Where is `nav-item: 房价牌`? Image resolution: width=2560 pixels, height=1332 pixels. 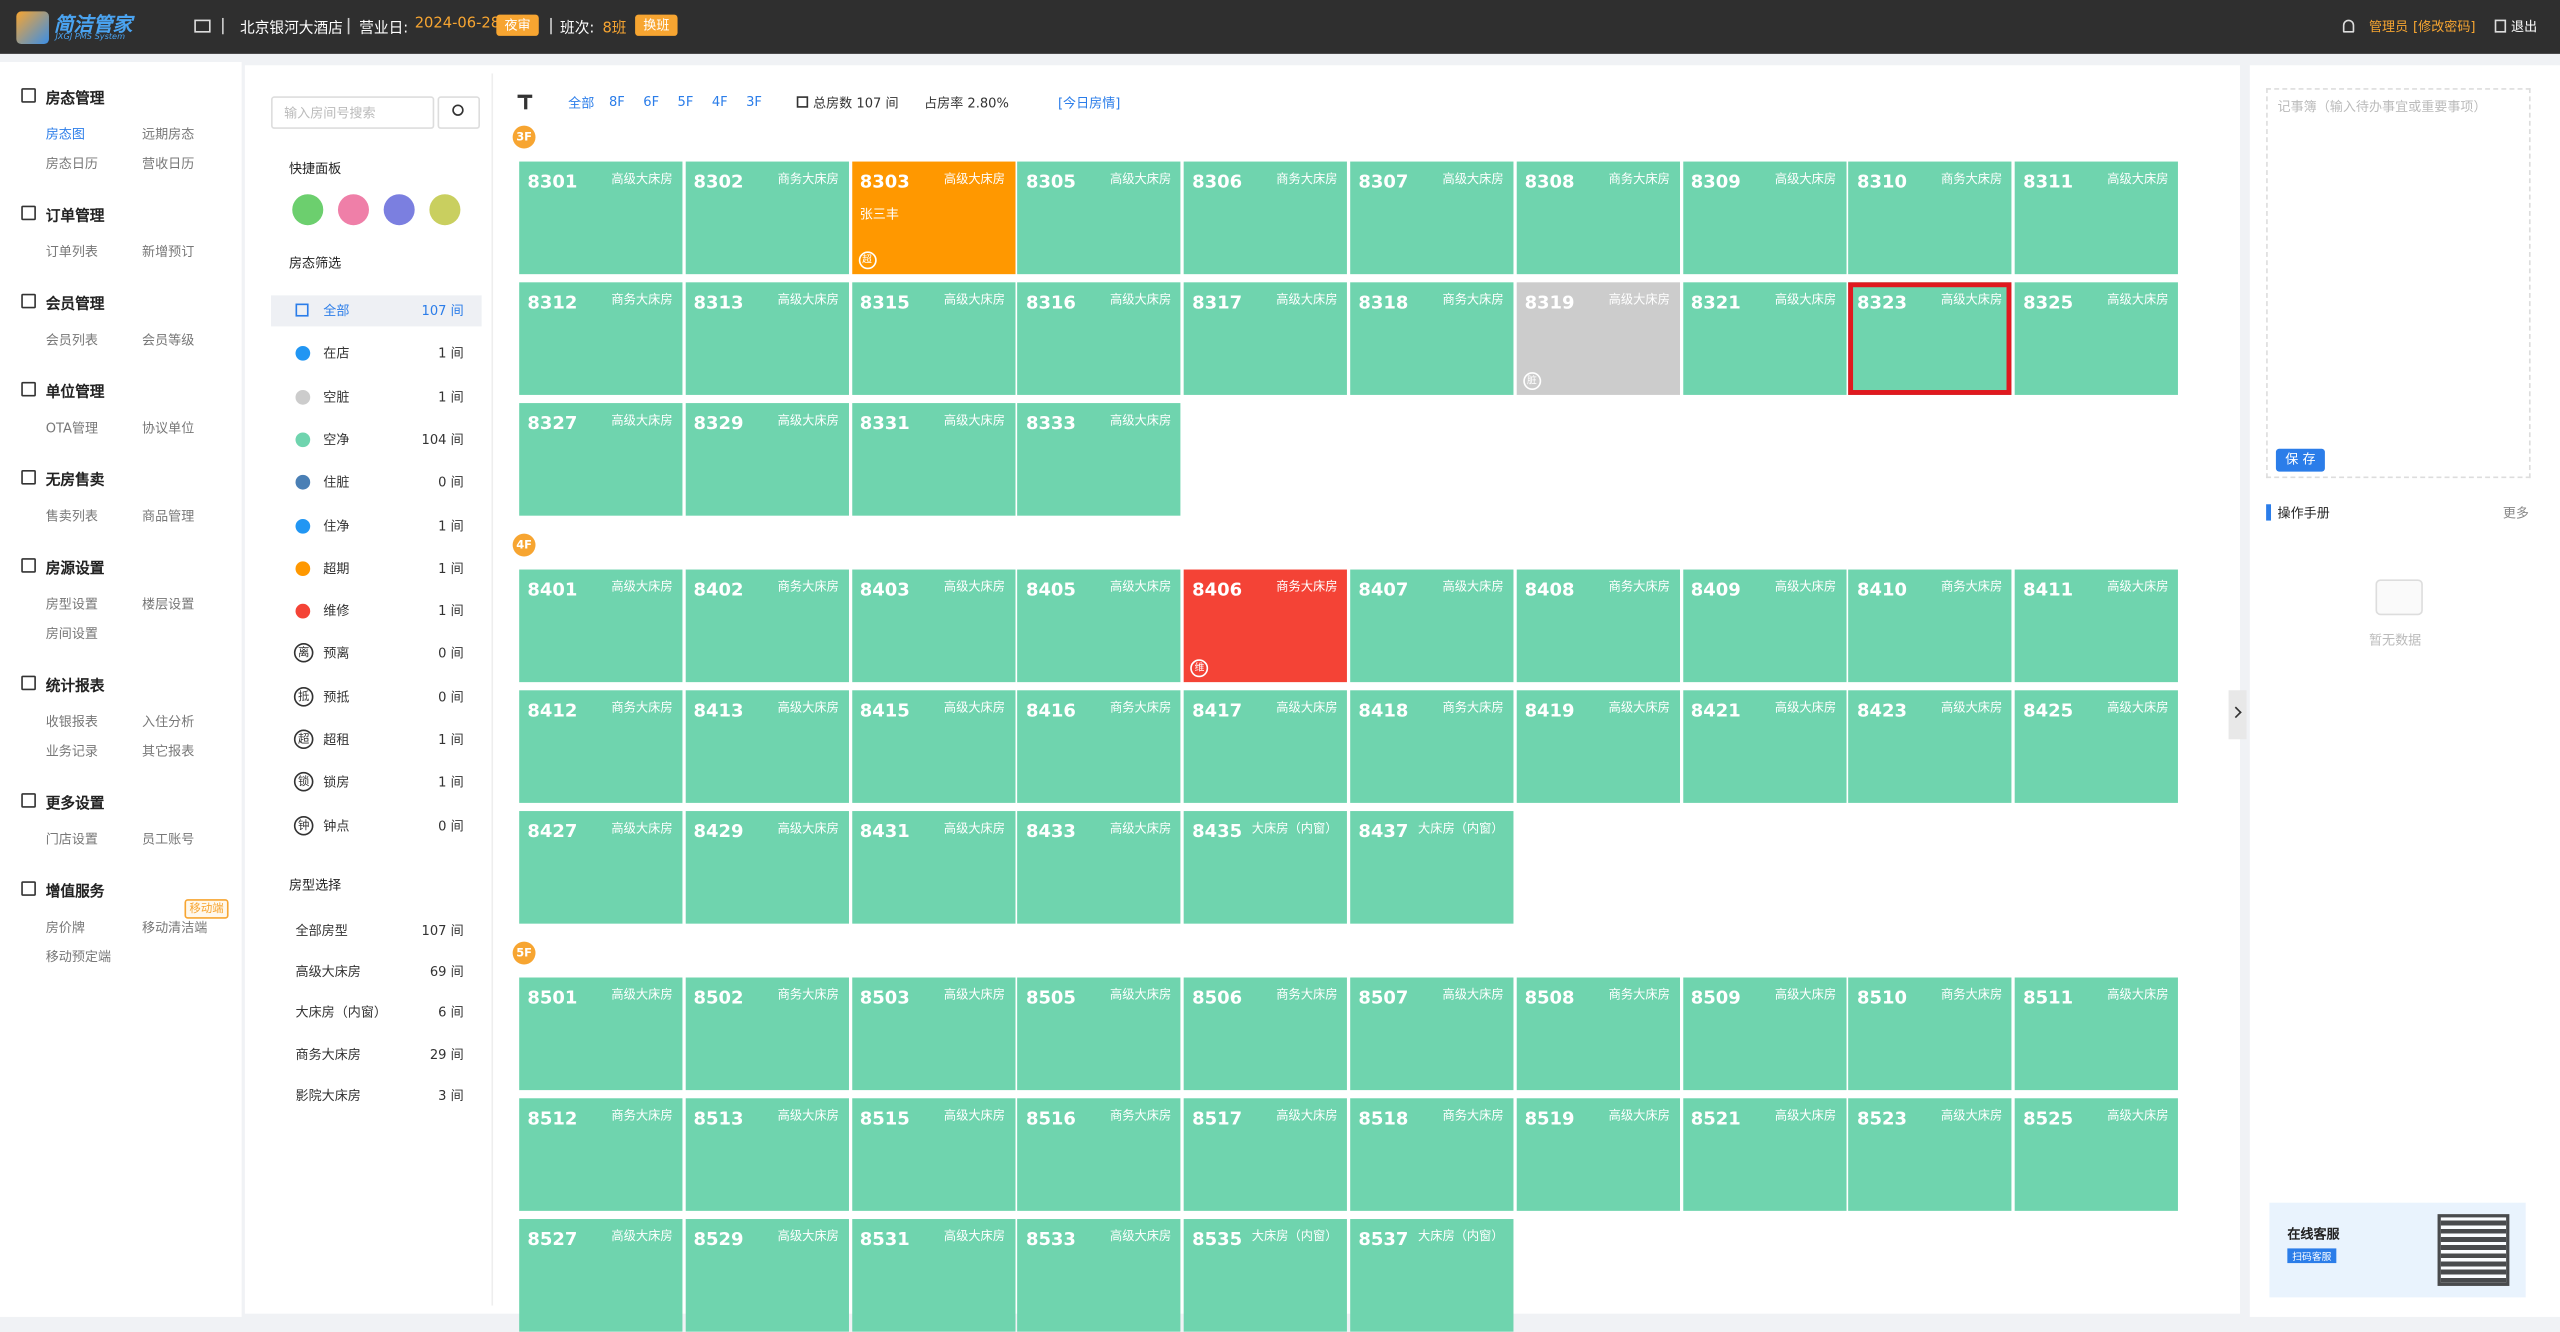 nav-item: 房价牌 is located at coordinates (65, 928).